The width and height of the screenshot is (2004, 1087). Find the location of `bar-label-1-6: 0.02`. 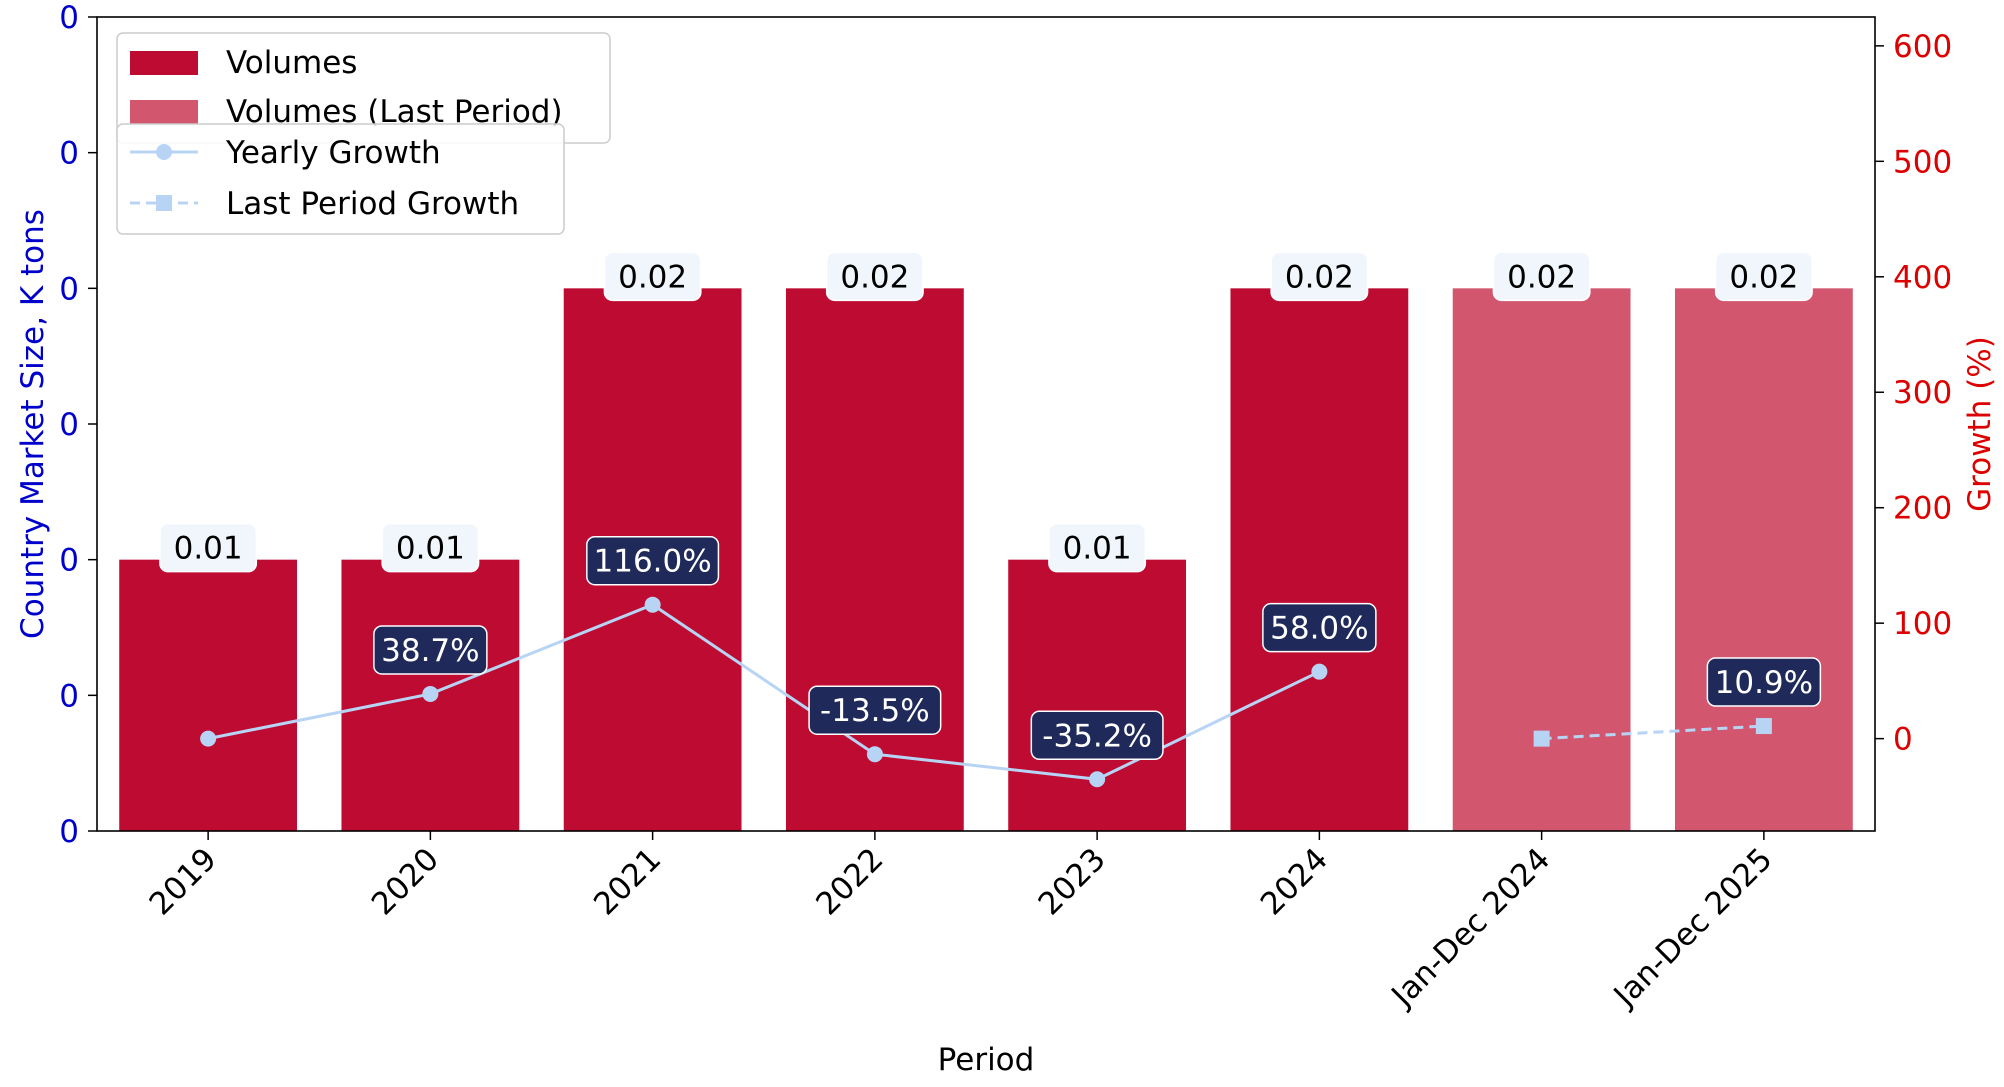

bar-label-1-6: 0.02 is located at coordinates (1541, 277).